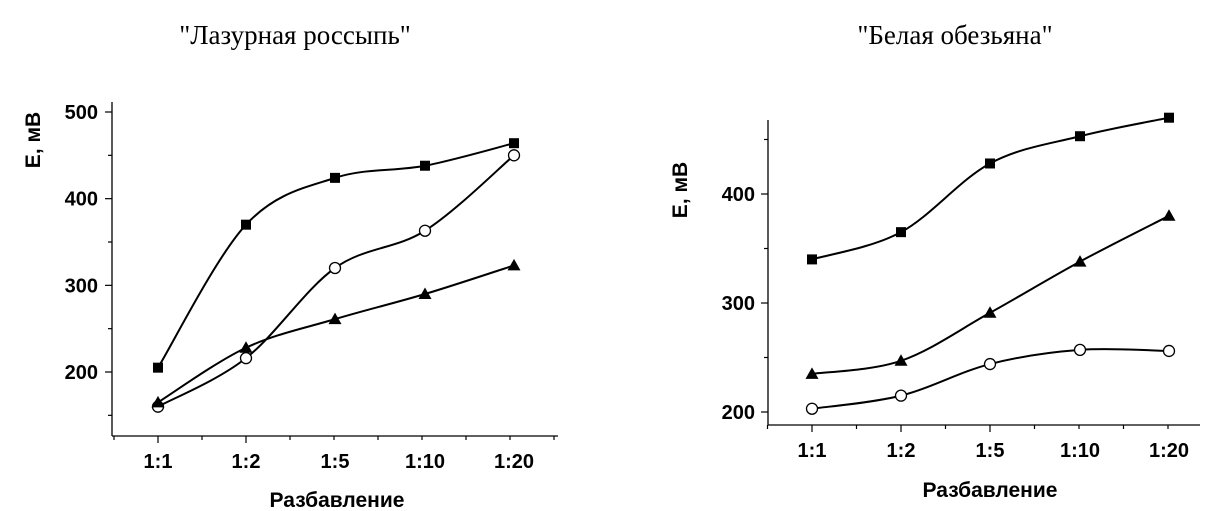 This screenshot has width=1205, height=511. Describe the element at coordinates (81, 113) in the screenshot. I see `y-tick-label: 500` at that location.